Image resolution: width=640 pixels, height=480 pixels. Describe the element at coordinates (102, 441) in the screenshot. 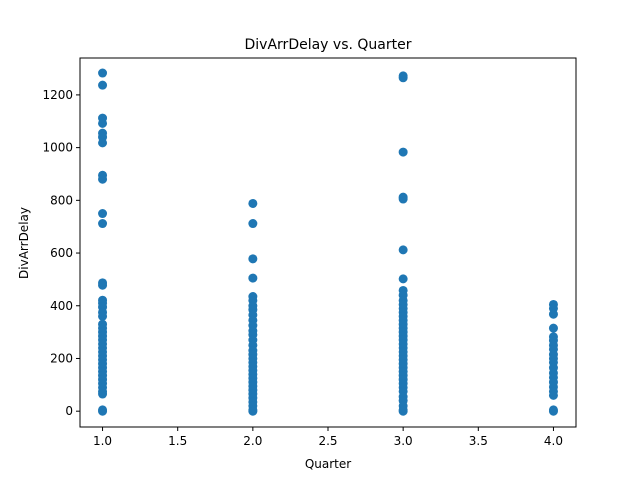

I see `x-tick-label: 1.0` at that location.